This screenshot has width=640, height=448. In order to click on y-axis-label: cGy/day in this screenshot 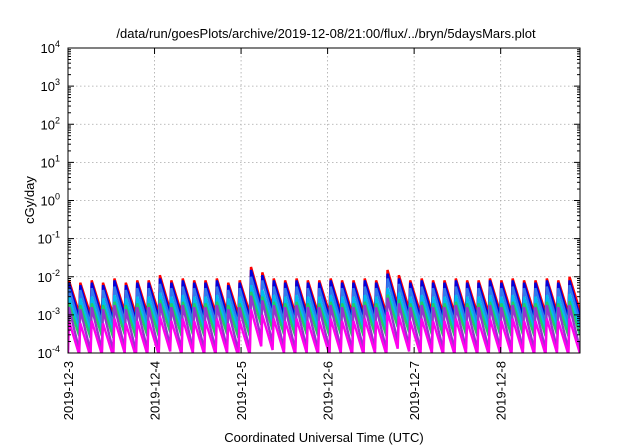, I will do `click(29, 200)`.